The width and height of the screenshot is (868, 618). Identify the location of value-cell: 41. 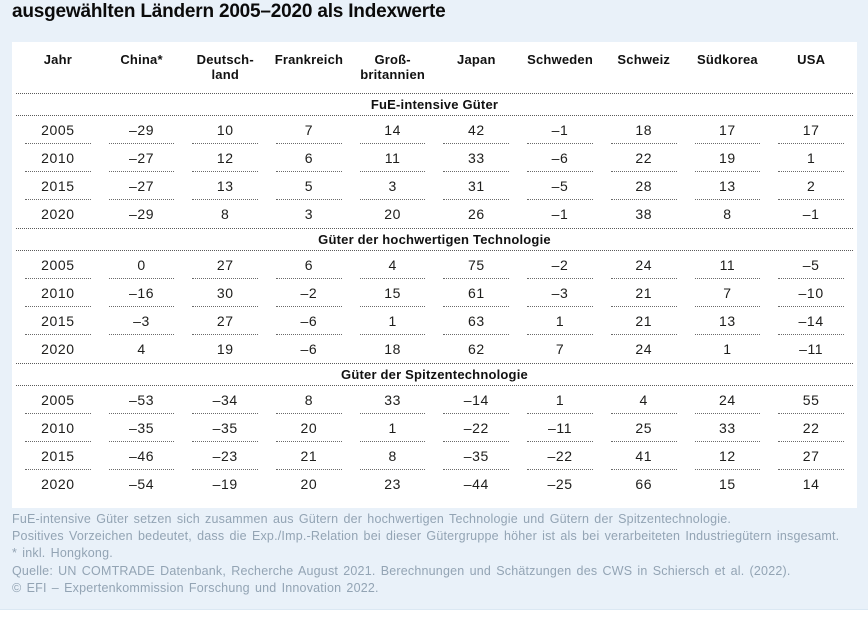
(644, 456).